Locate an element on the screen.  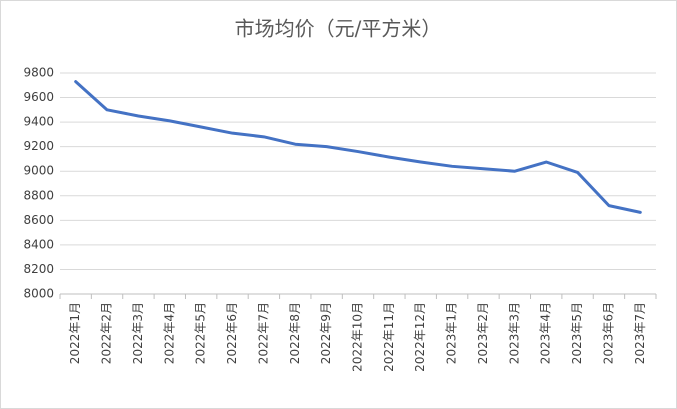
y-tick-label: 9400 is located at coordinates (38, 122).